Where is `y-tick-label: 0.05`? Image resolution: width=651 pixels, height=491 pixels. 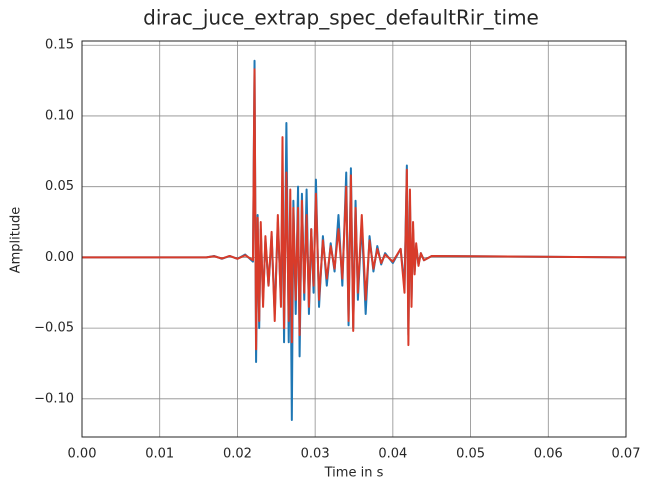 y-tick-label: 0.05 is located at coordinates (59, 186).